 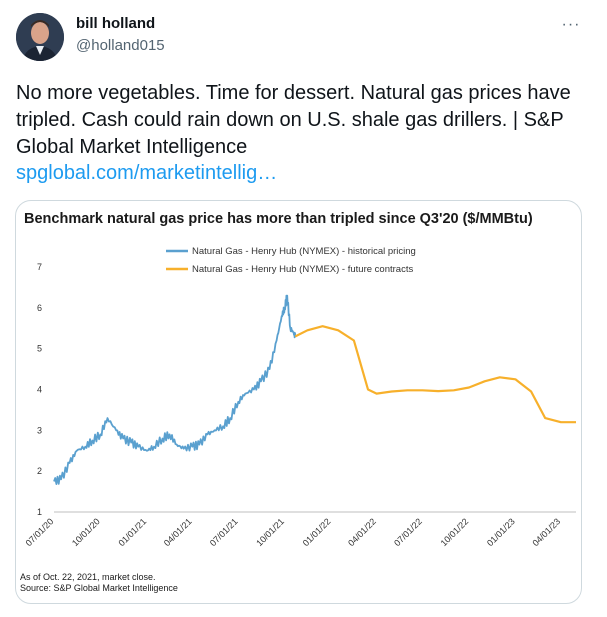 I want to click on y-tick-label: 5, so click(x=39, y=349).